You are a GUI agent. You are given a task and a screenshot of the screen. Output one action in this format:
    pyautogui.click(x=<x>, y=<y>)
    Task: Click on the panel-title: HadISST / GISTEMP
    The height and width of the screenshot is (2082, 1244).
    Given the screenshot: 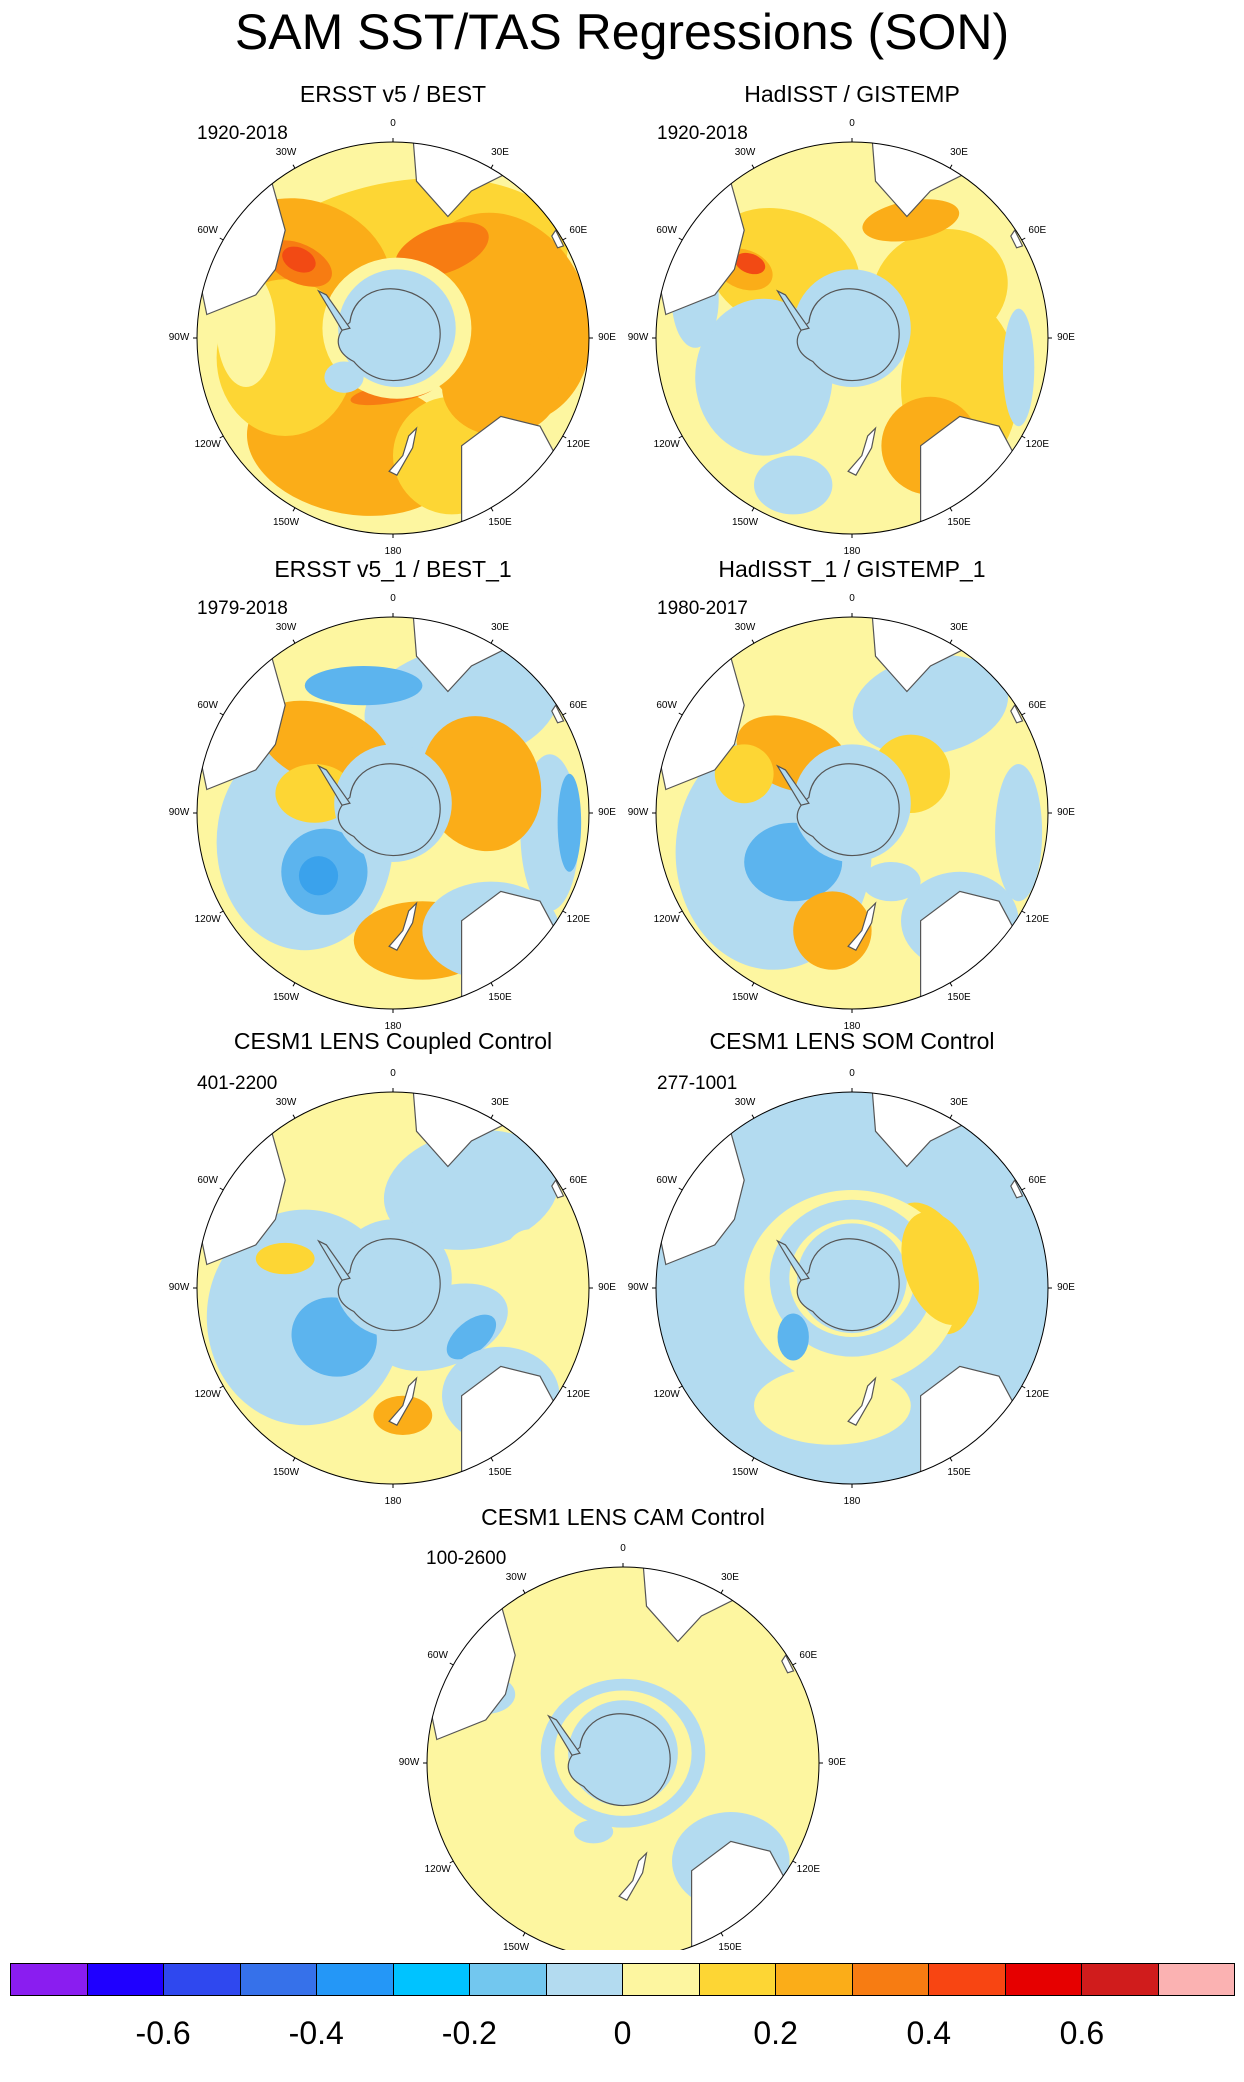 What is the action you would take?
    pyautogui.click(x=852, y=94)
    